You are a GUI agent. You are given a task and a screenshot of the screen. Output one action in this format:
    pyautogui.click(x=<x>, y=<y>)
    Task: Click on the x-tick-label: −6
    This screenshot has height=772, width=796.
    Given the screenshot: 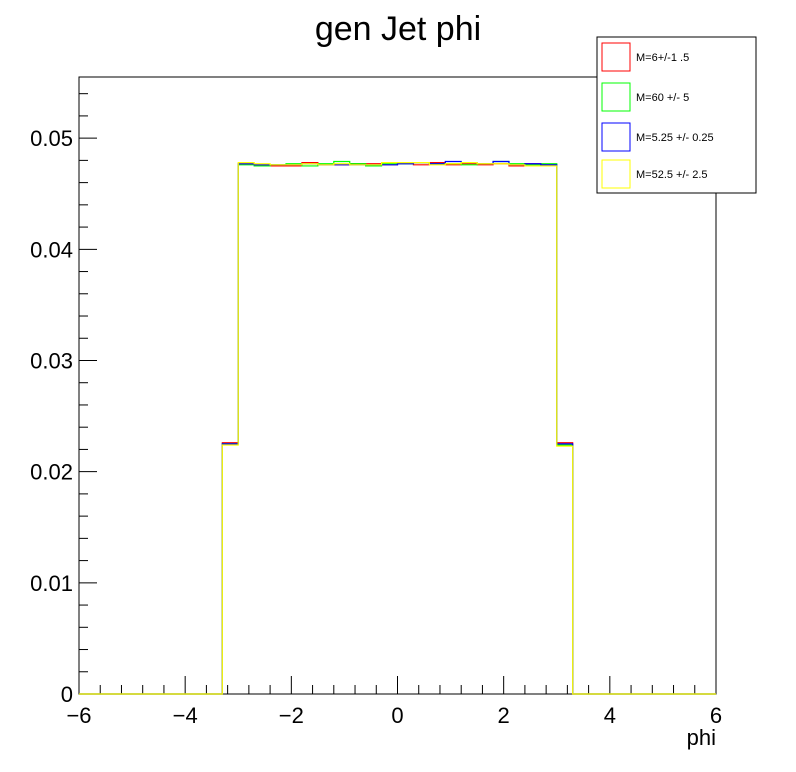 What is the action you would take?
    pyautogui.click(x=78, y=715)
    